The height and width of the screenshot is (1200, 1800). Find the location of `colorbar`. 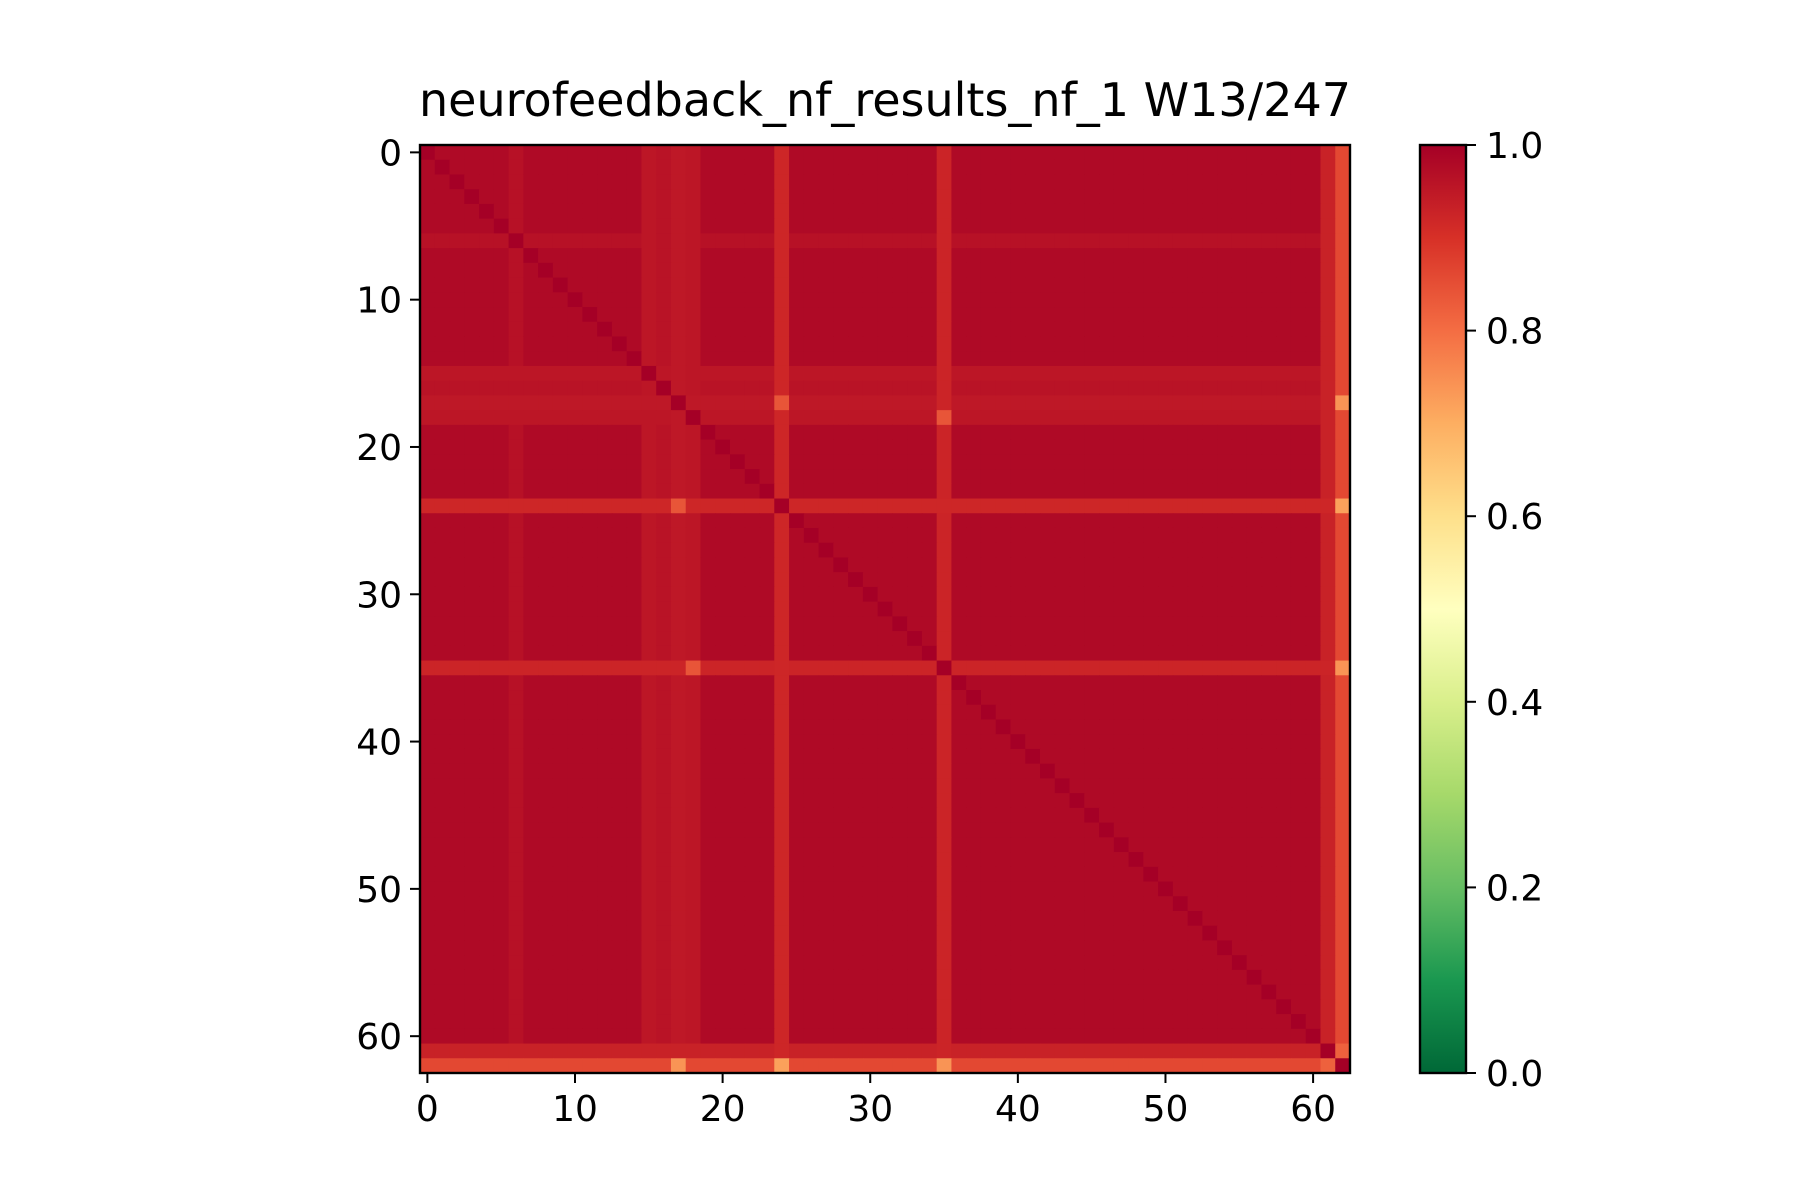

colorbar is located at coordinates (1443, 609).